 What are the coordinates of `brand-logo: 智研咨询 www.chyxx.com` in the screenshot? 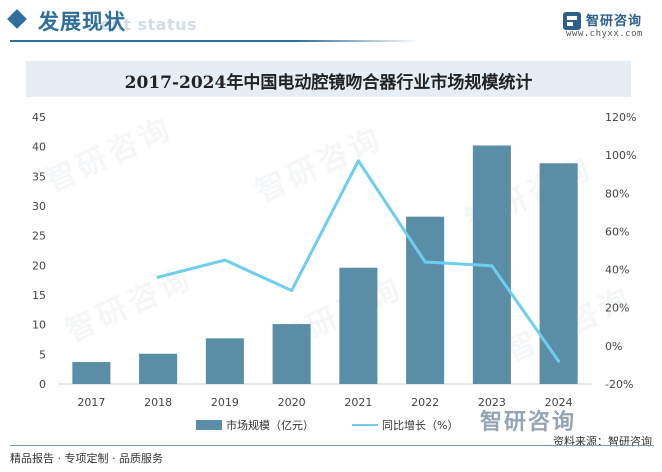 It's located at (610, 24).